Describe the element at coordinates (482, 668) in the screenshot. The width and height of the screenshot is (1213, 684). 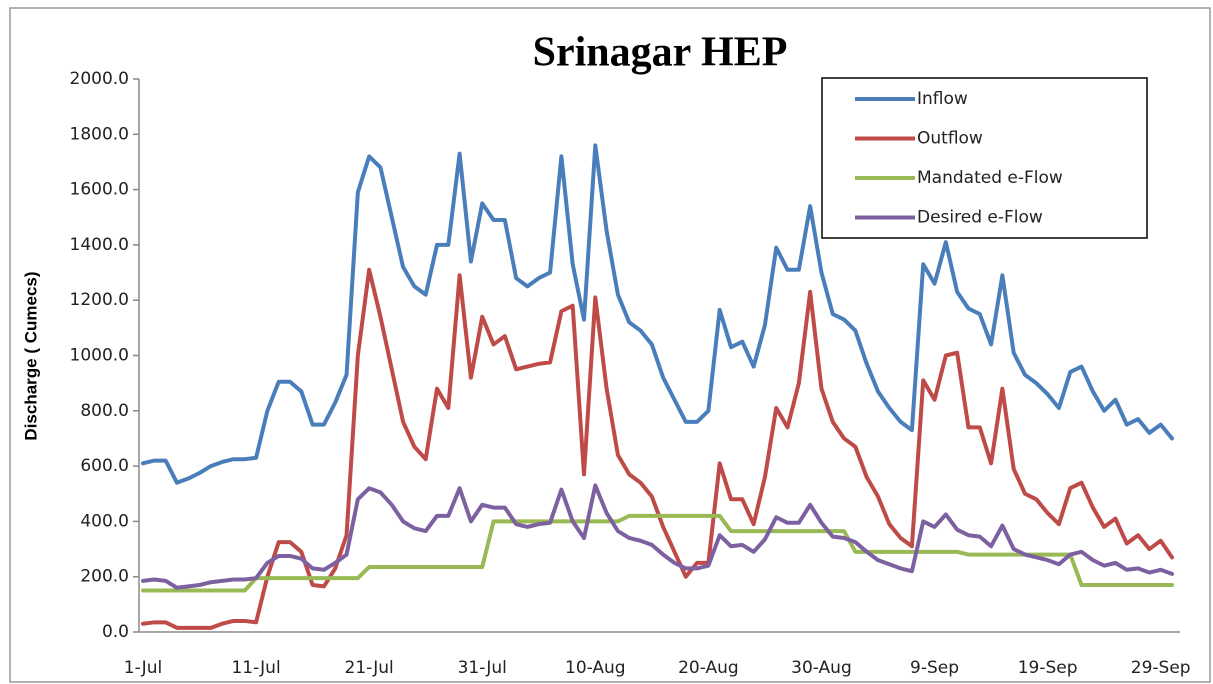
I see `x-tick-label: 31-Jul` at that location.